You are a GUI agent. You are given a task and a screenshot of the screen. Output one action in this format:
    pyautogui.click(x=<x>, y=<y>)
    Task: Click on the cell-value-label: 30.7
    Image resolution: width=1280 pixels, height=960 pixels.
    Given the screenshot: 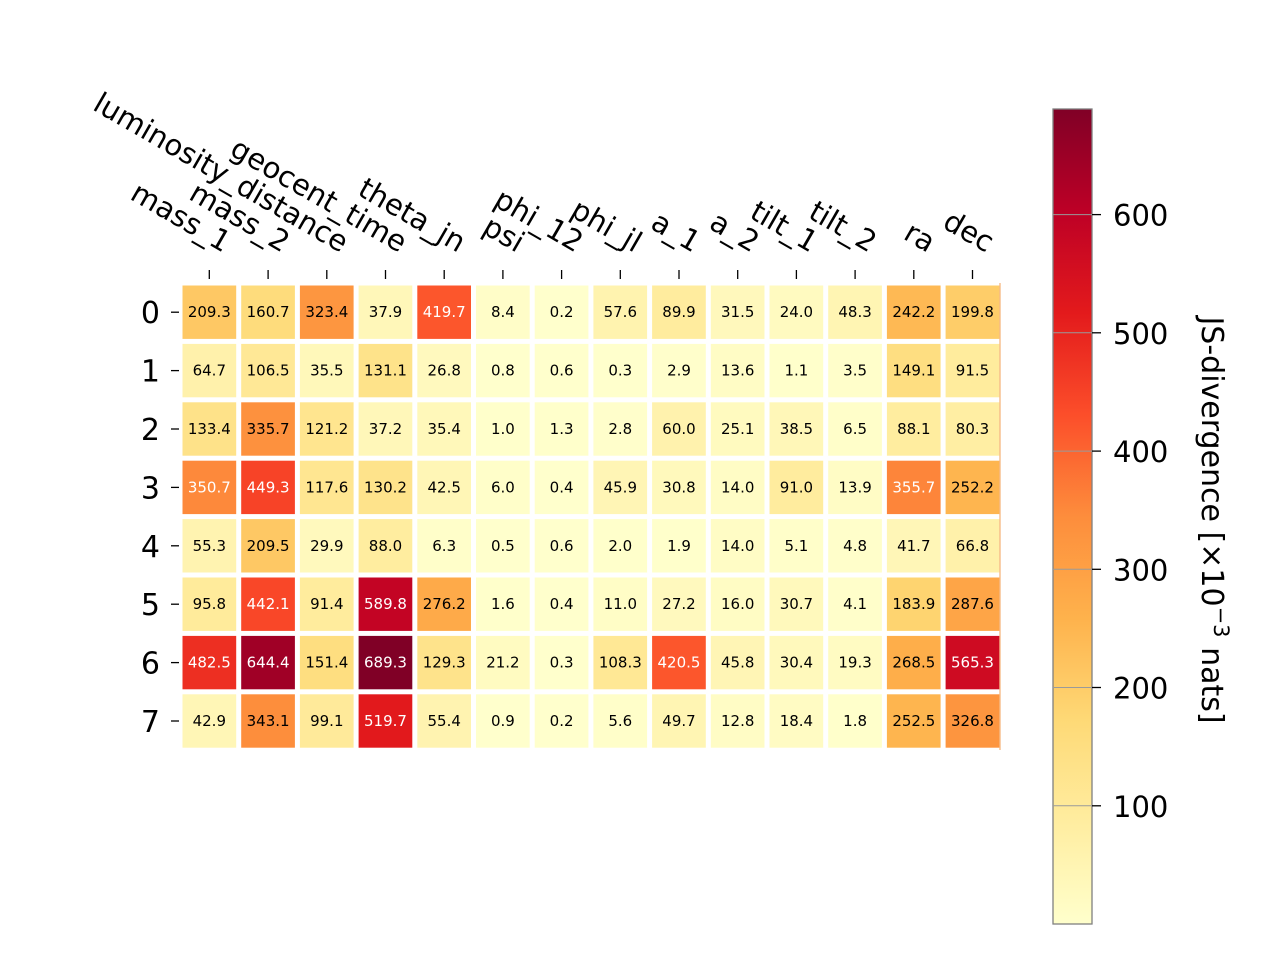 What is the action you would take?
    pyautogui.click(x=796, y=604)
    